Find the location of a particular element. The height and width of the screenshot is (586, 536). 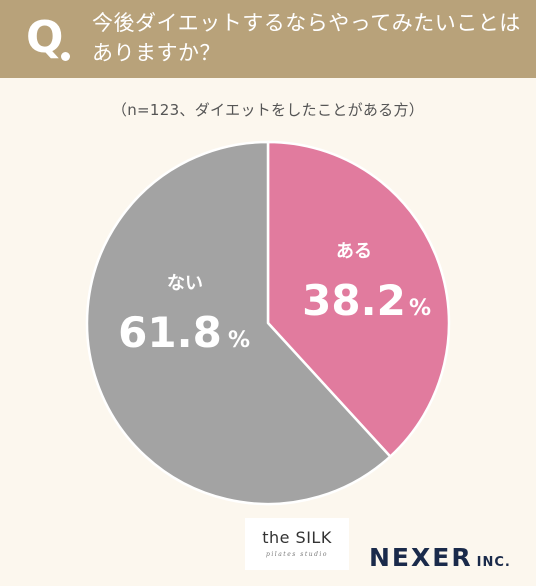

slice-label-nai: ない is located at coordinates (185, 283).